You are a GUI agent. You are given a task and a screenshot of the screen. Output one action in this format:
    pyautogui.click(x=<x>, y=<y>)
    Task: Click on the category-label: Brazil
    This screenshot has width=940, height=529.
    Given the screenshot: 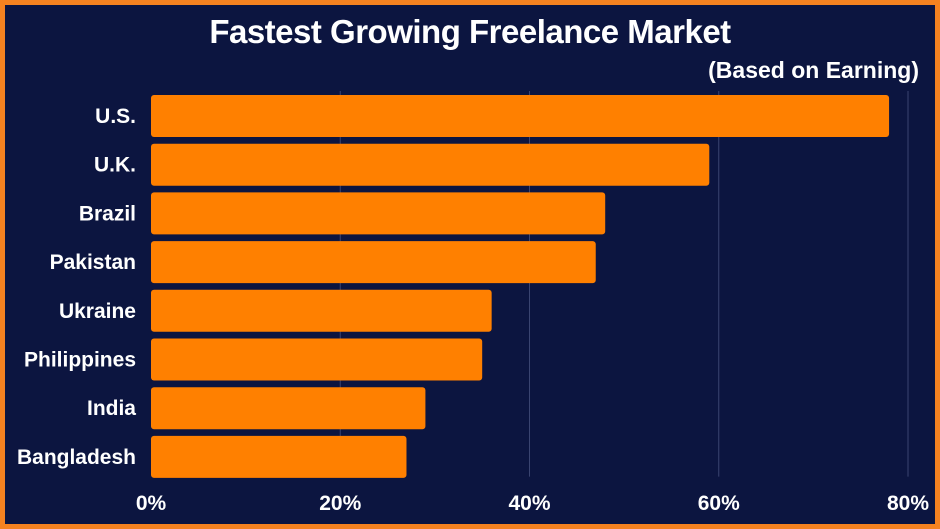 What is the action you would take?
    pyautogui.click(x=107, y=213)
    